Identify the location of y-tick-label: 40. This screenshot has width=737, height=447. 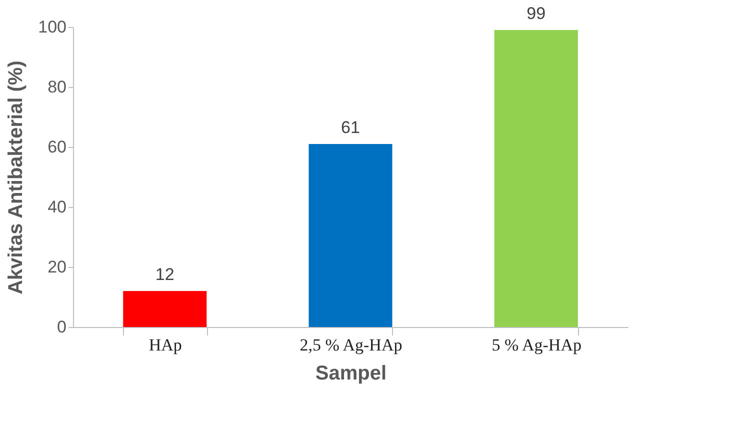
(57, 207).